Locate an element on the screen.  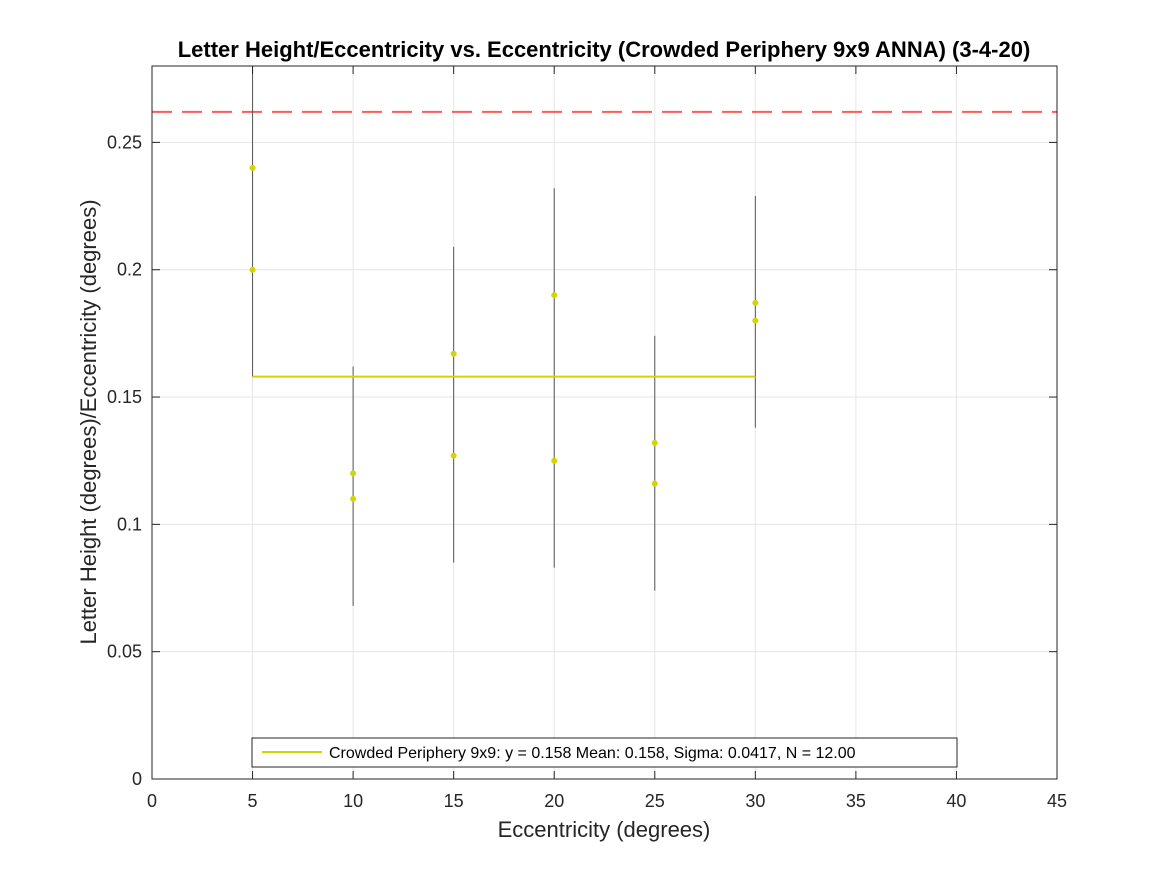
x-tick-label: 5 is located at coordinates (253, 801).